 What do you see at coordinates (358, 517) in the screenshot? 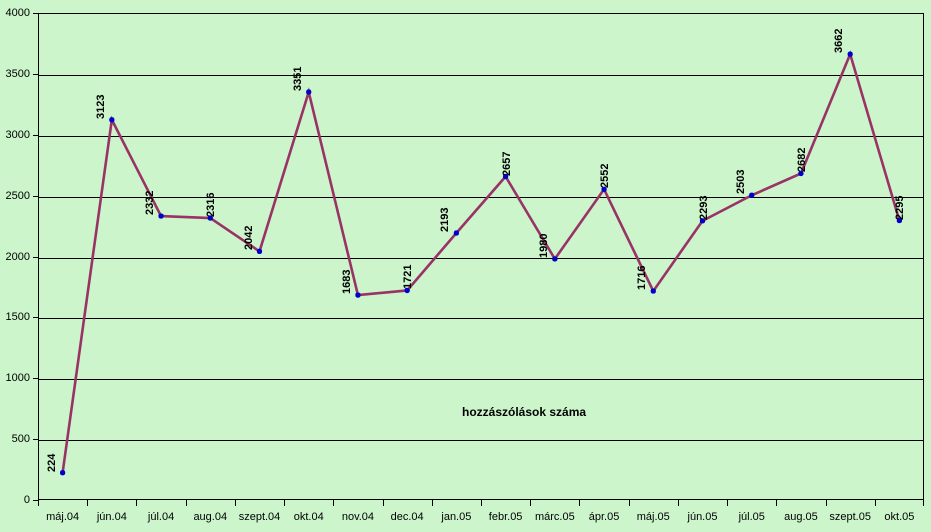
I see `x-tick-label: nov.04` at bounding box center [358, 517].